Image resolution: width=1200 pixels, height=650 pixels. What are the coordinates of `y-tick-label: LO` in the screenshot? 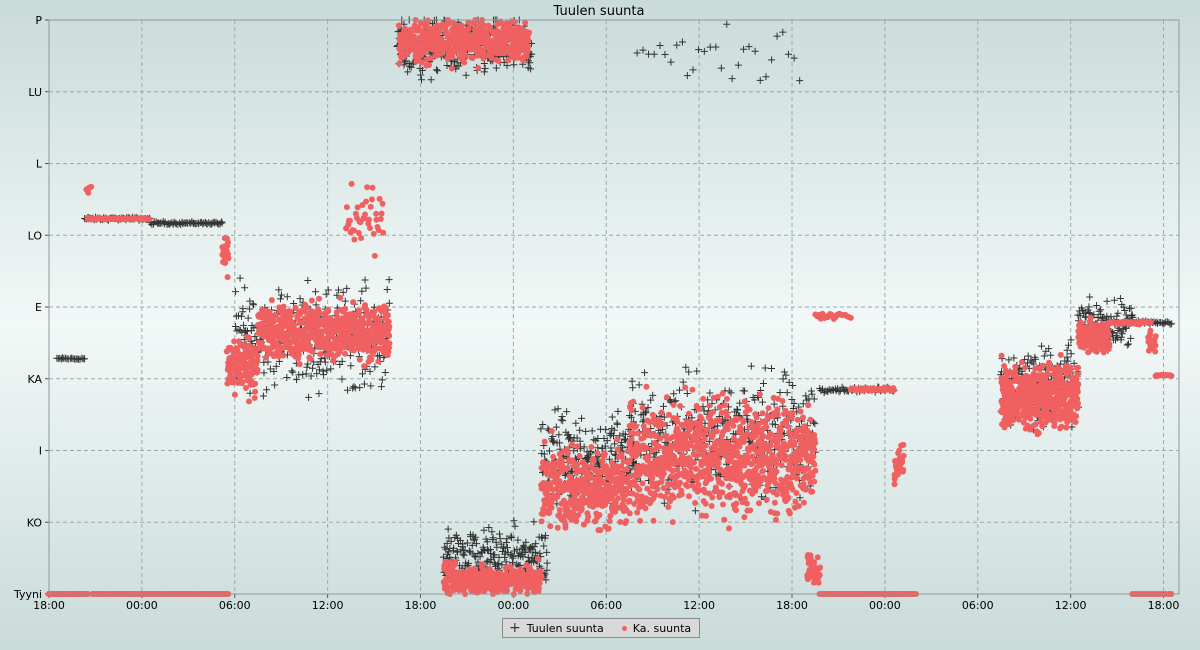 It's located at (35, 235).